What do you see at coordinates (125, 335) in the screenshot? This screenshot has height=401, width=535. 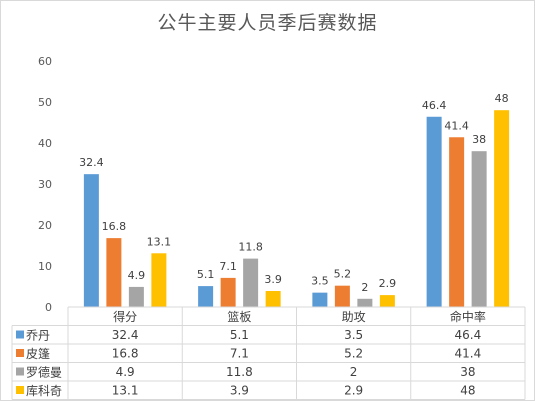 I see `table-cell: 32.4` at bounding box center [125, 335].